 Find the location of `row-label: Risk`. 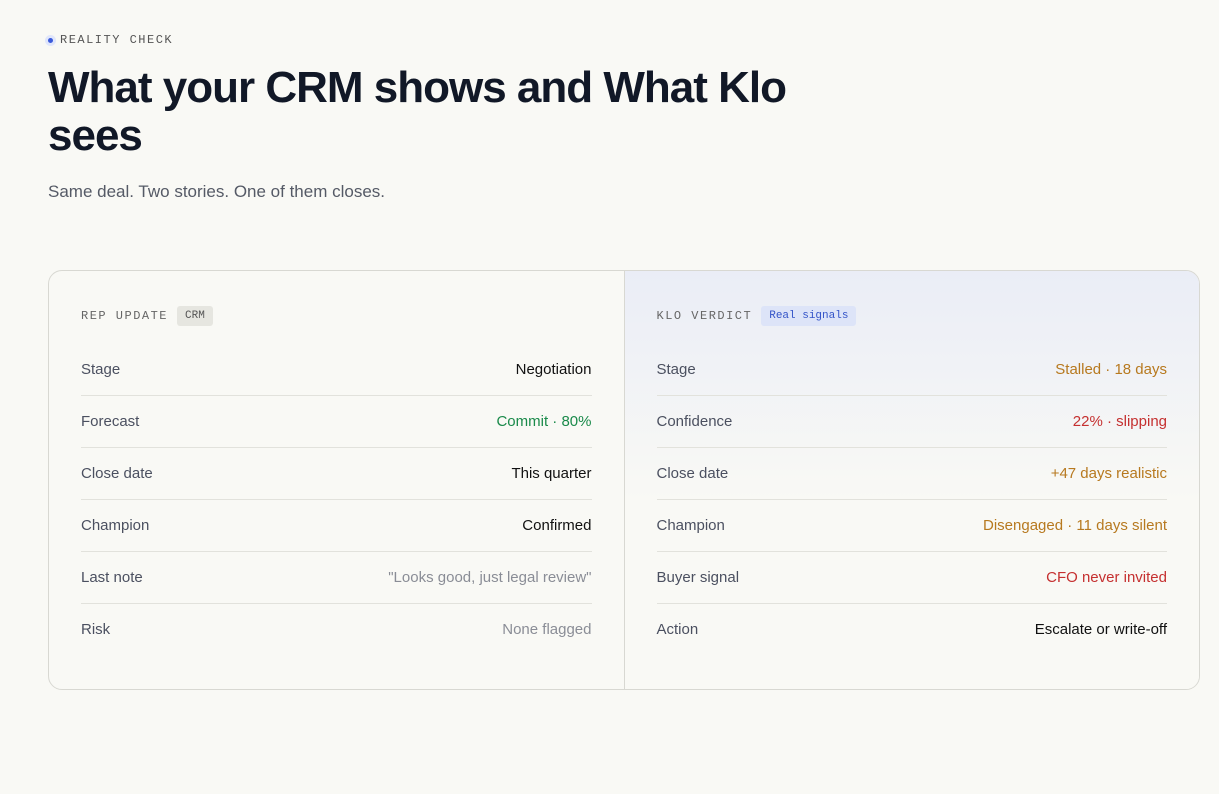

row-label: Risk is located at coordinates (96, 629).